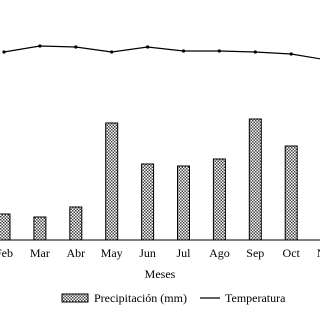 Image resolution: width=320 pixels, height=320 pixels. What do you see at coordinates (112, 253) in the screenshot?
I see `x-tick-label: May` at bounding box center [112, 253].